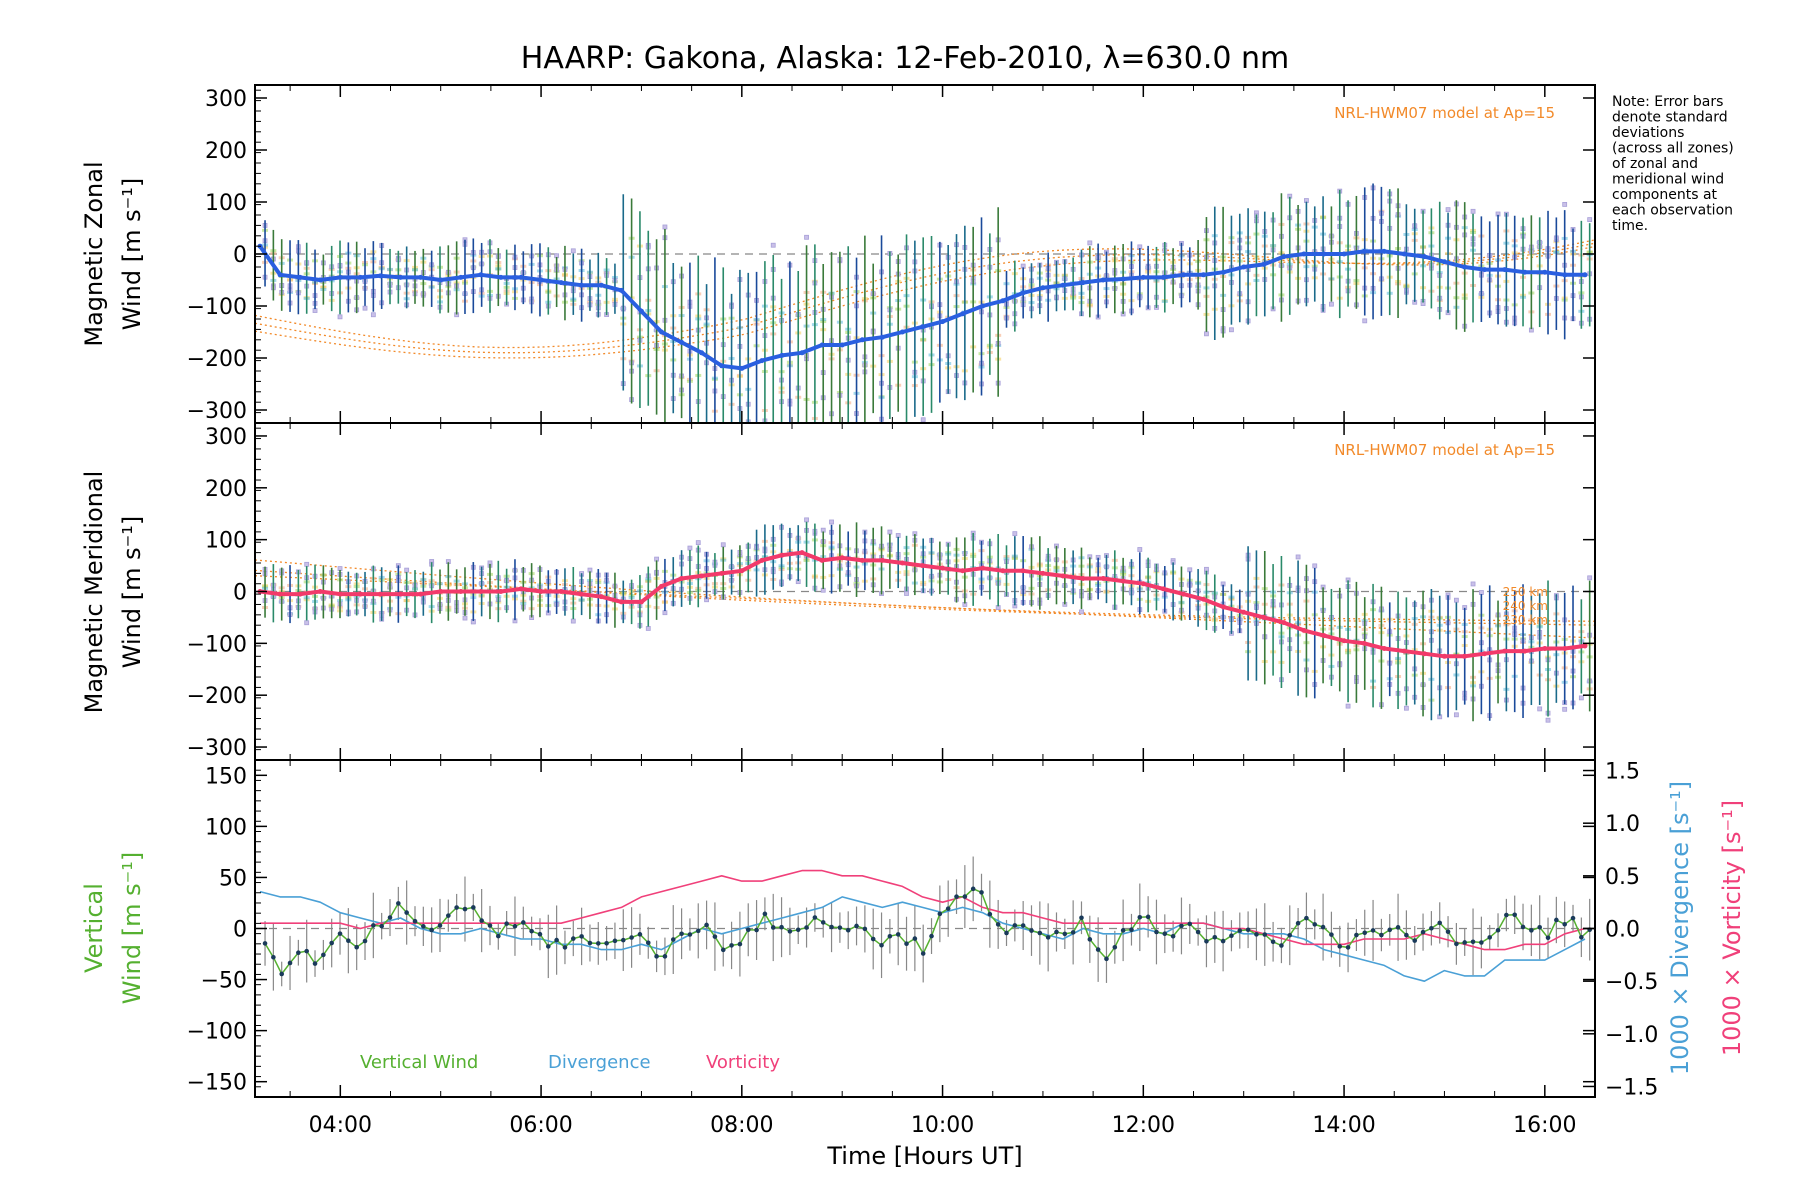  Describe the element at coordinates (1668, 180) in the screenshot. I see `note-line: meridional wind` at that location.